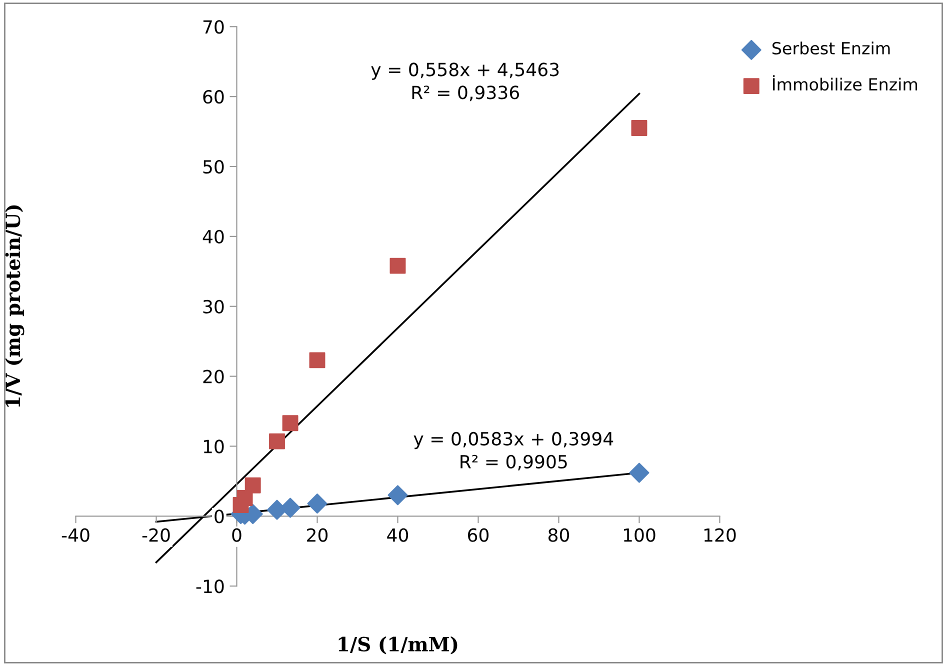 This screenshot has height=666, width=947. Describe the element at coordinates (478, 535) in the screenshot. I see `x-tick-label: 60` at that location.